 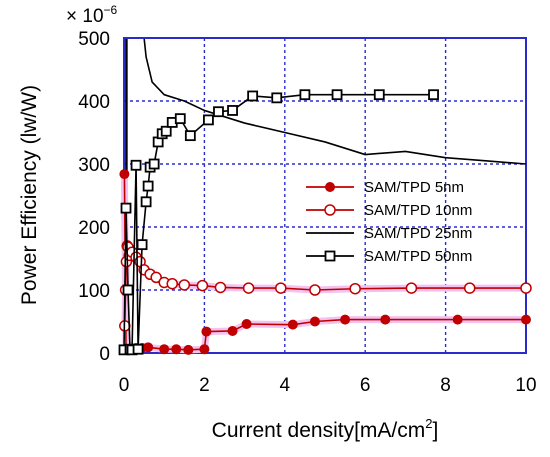 I want to click on y-multiplier: × 10⁻⁶, so click(x=92, y=15).